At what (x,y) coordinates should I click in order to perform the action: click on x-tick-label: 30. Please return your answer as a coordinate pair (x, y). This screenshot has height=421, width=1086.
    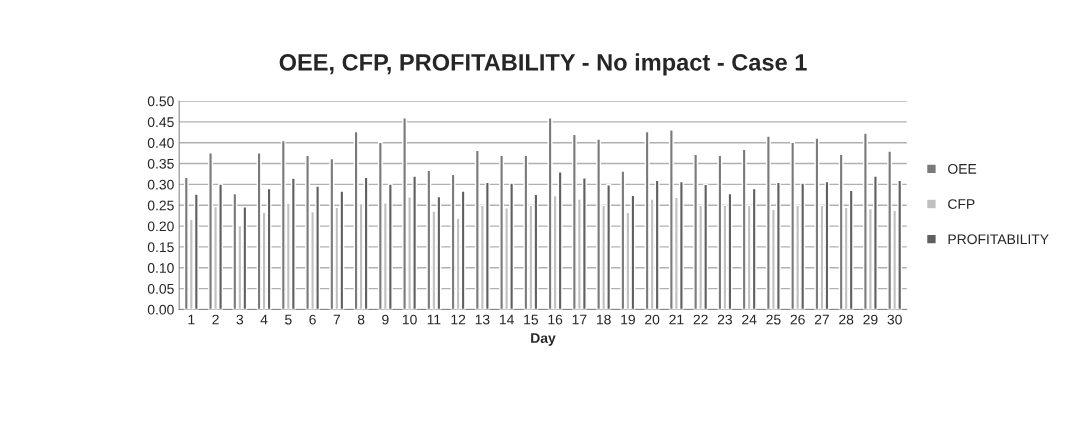
    Looking at the image, I should click on (894, 319).